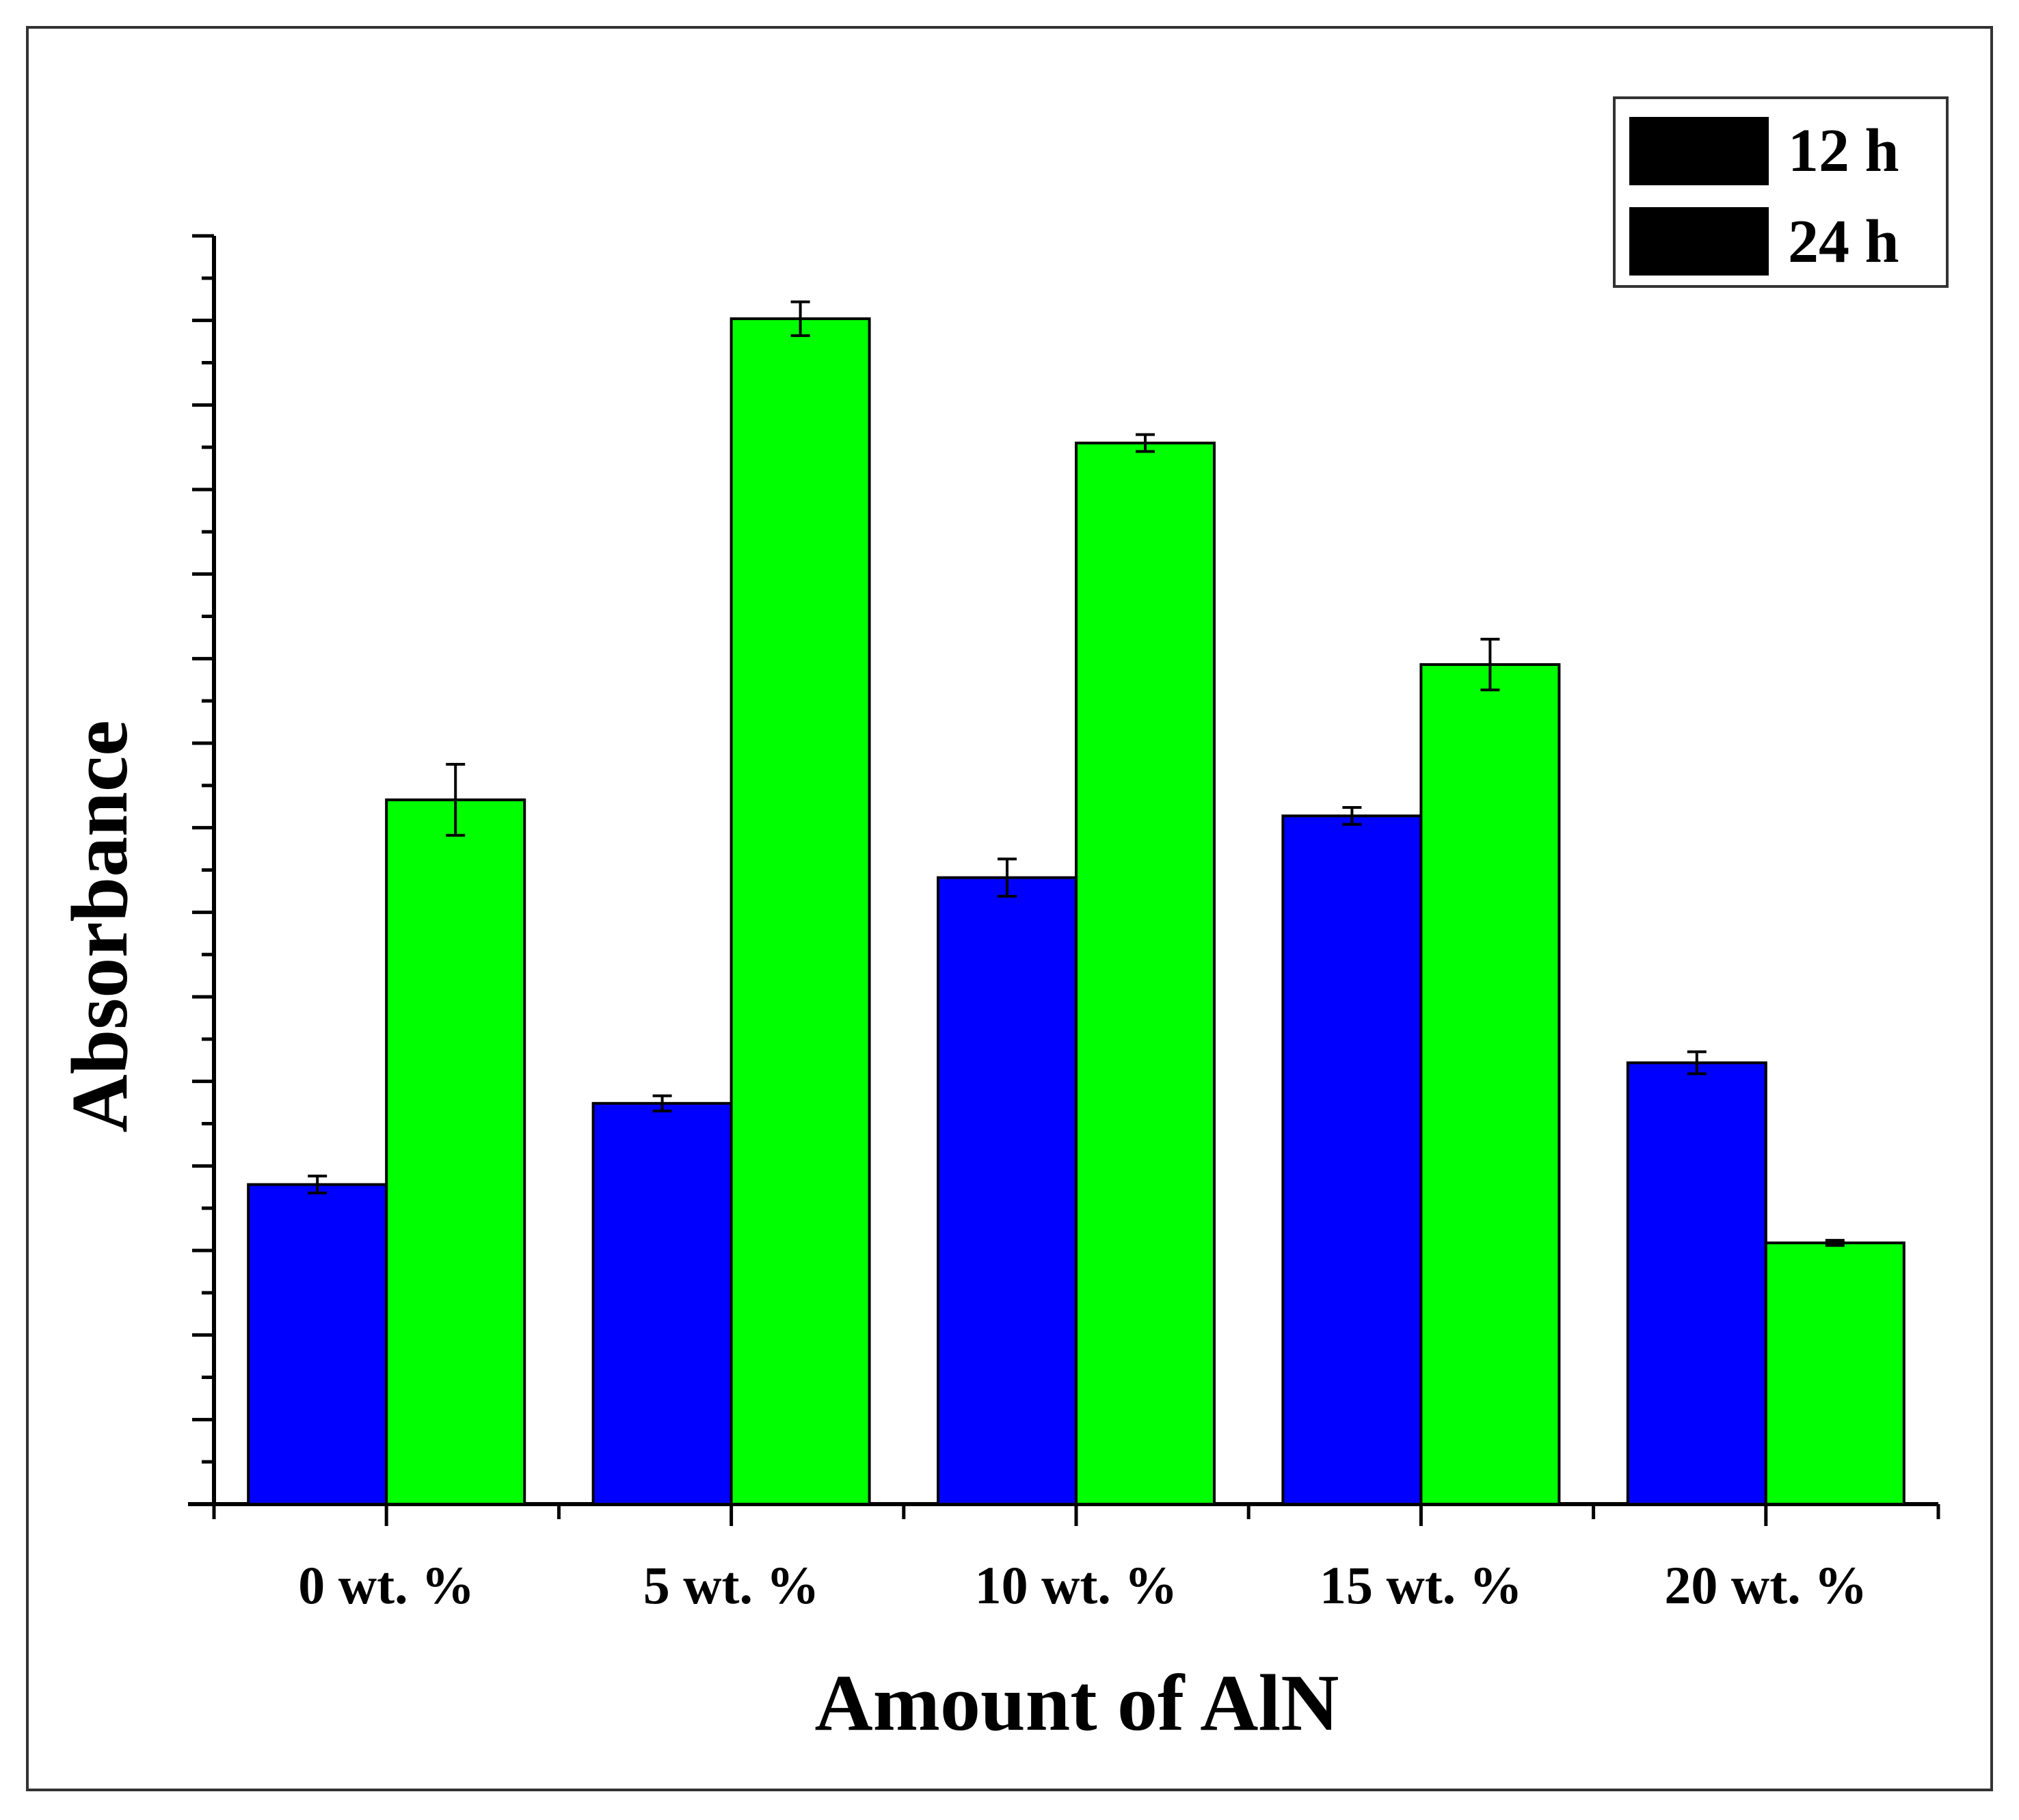  I want to click on legend-label-24h: 24 h, so click(1843, 242).